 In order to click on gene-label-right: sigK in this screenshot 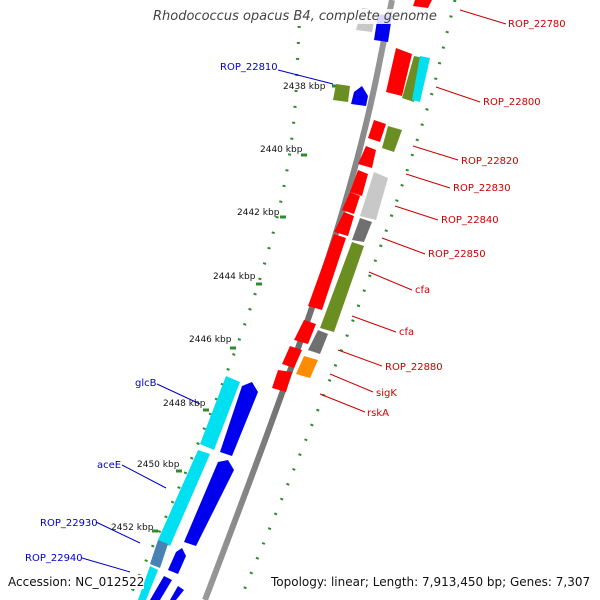, I will do `click(386, 393)`.